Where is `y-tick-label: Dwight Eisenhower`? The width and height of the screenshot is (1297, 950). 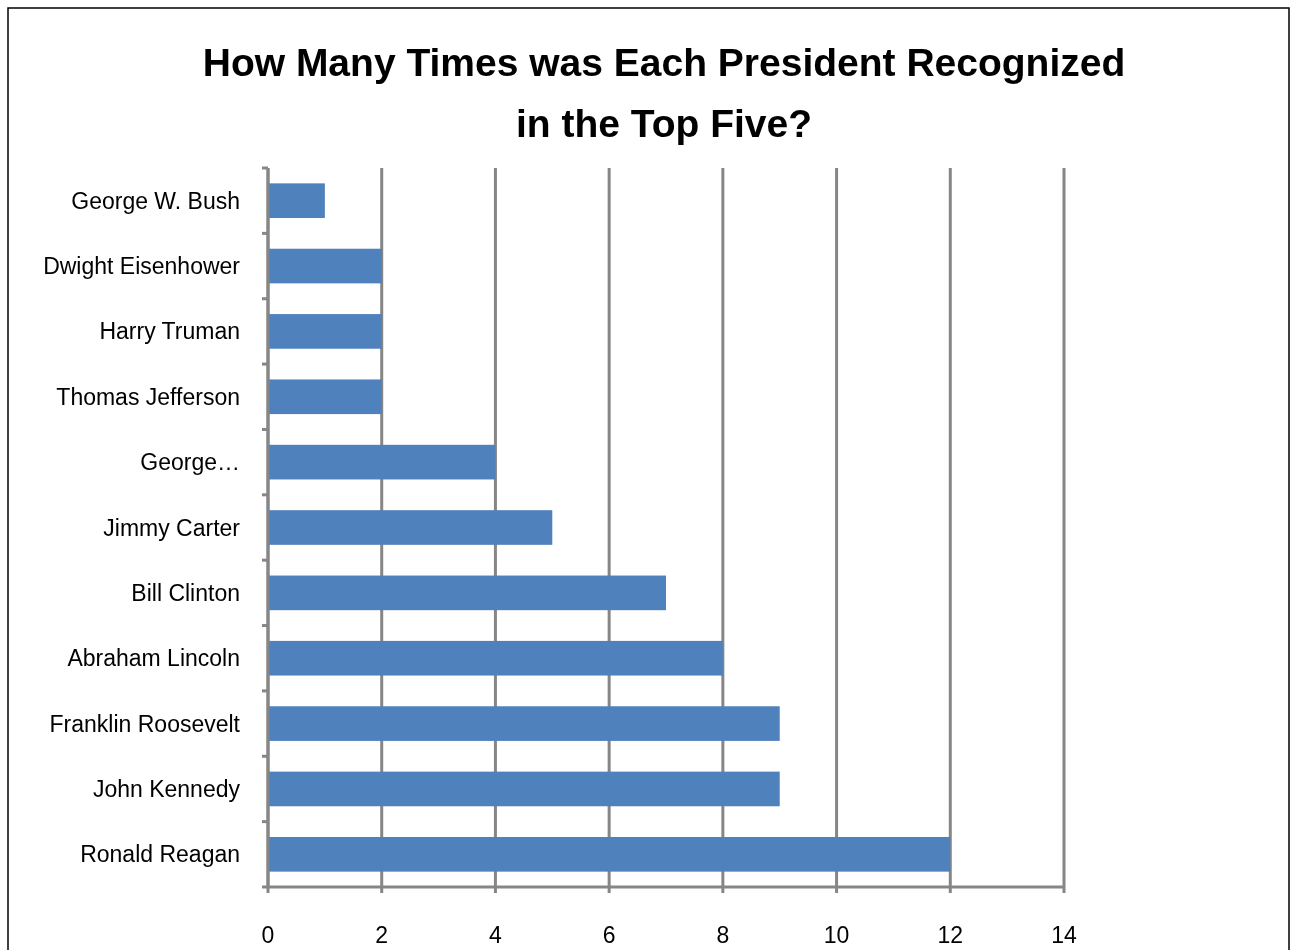
y-tick-label: Dwight Eisenhower is located at coordinates (142, 266).